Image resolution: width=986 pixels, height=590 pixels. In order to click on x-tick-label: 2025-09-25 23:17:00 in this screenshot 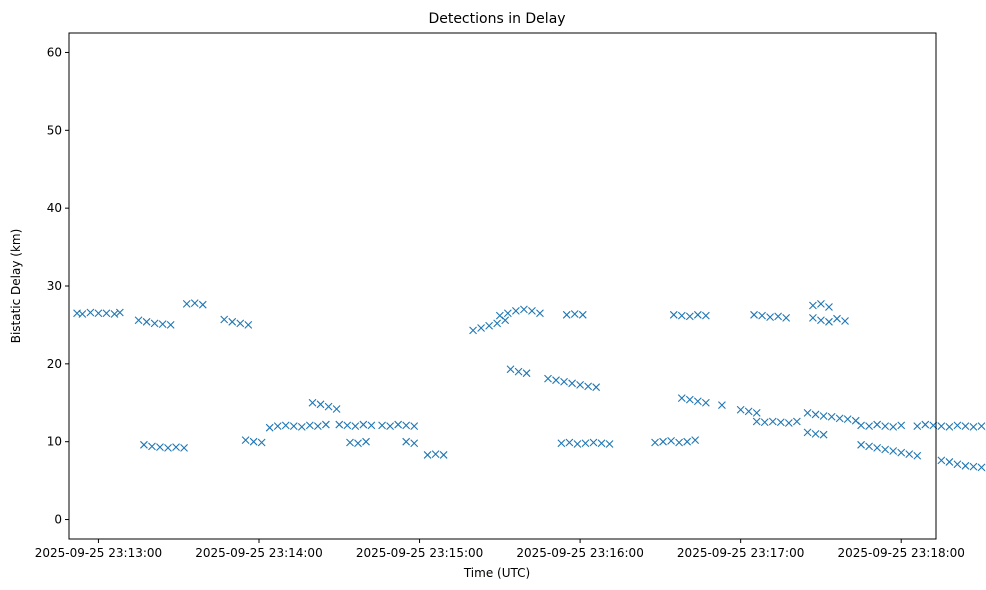, I will do `click(740, 553)`.